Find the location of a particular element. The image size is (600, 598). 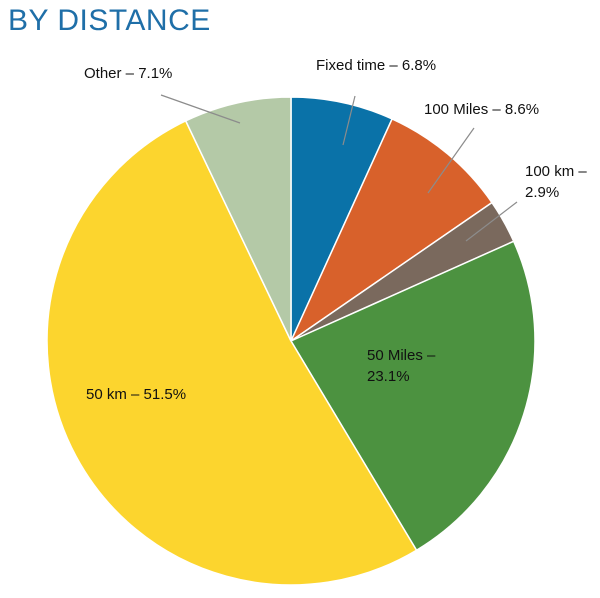

slice-label: Fixed time – 6.8% is located at coordinates (376, 65).